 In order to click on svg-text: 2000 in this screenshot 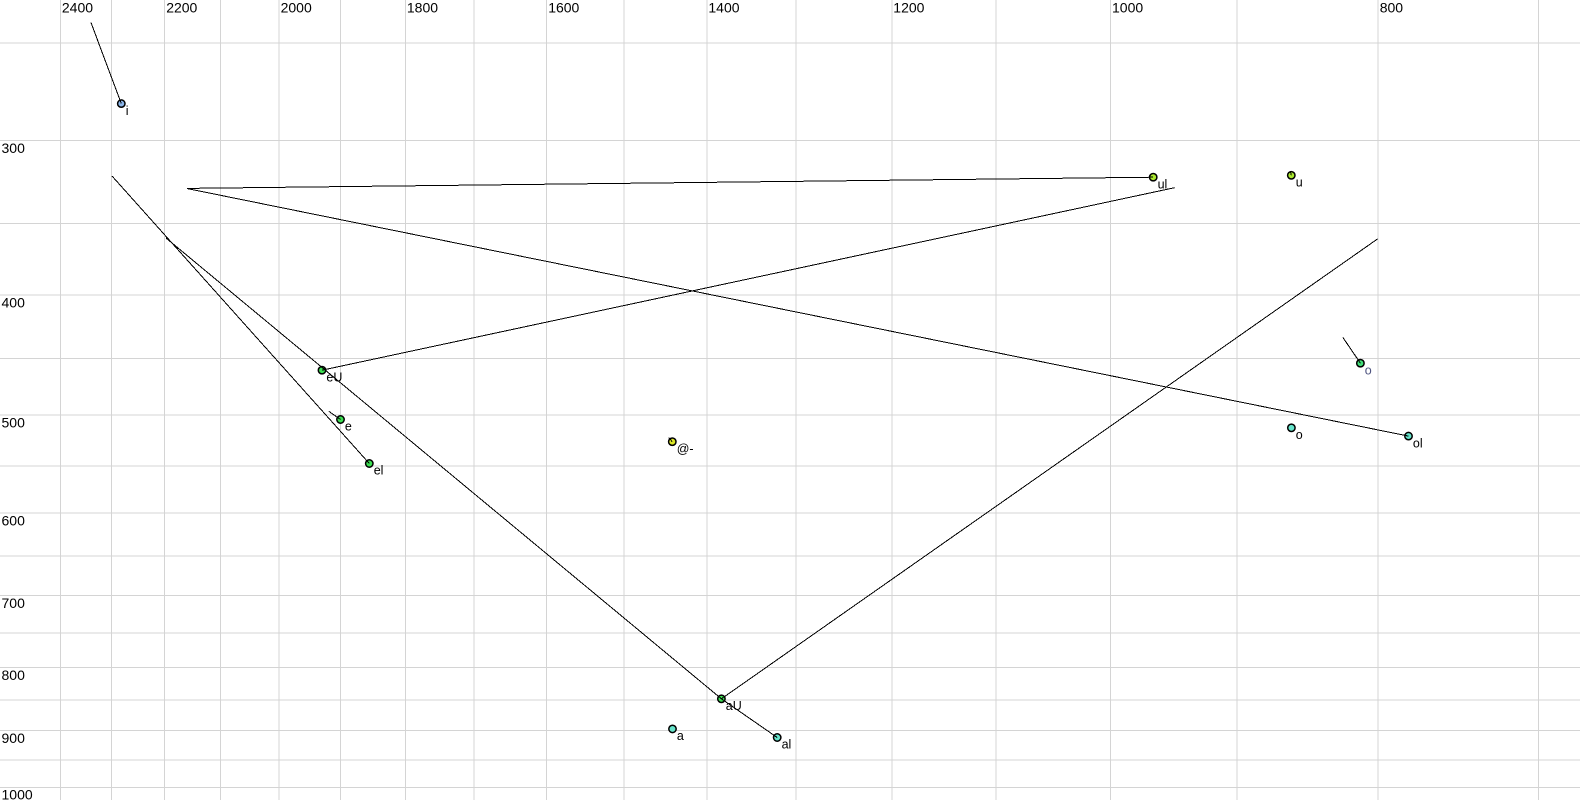, I will do `click(296, 7)`.